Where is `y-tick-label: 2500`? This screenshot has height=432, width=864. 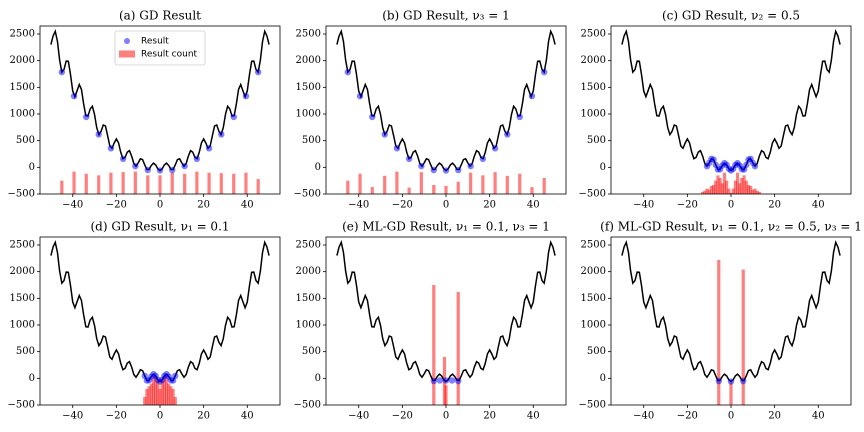
y-tick-label: 2500 is located at coordinates (308, 245).